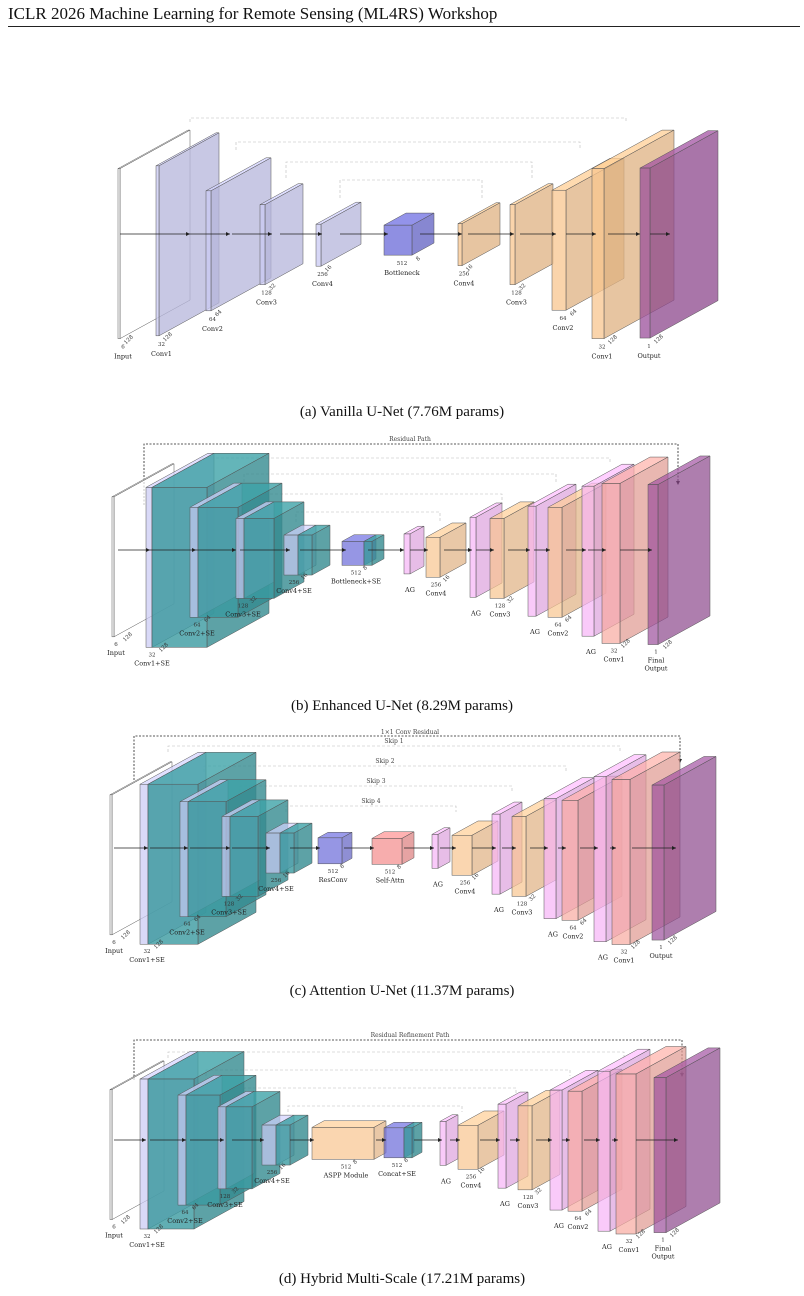 Image resolution: width=804 pixels, height=1296 pixels. Describe the element at coordinates (222, 1140) in the screenshot. I see `forward-arrow-3-head` at that location.